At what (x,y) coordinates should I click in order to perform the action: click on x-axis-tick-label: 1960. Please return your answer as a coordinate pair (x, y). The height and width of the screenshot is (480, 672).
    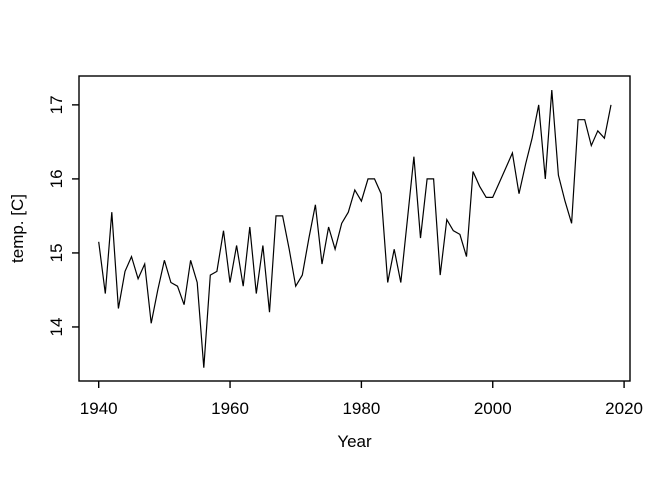
    Looking at the image, I should click on (230, 408).